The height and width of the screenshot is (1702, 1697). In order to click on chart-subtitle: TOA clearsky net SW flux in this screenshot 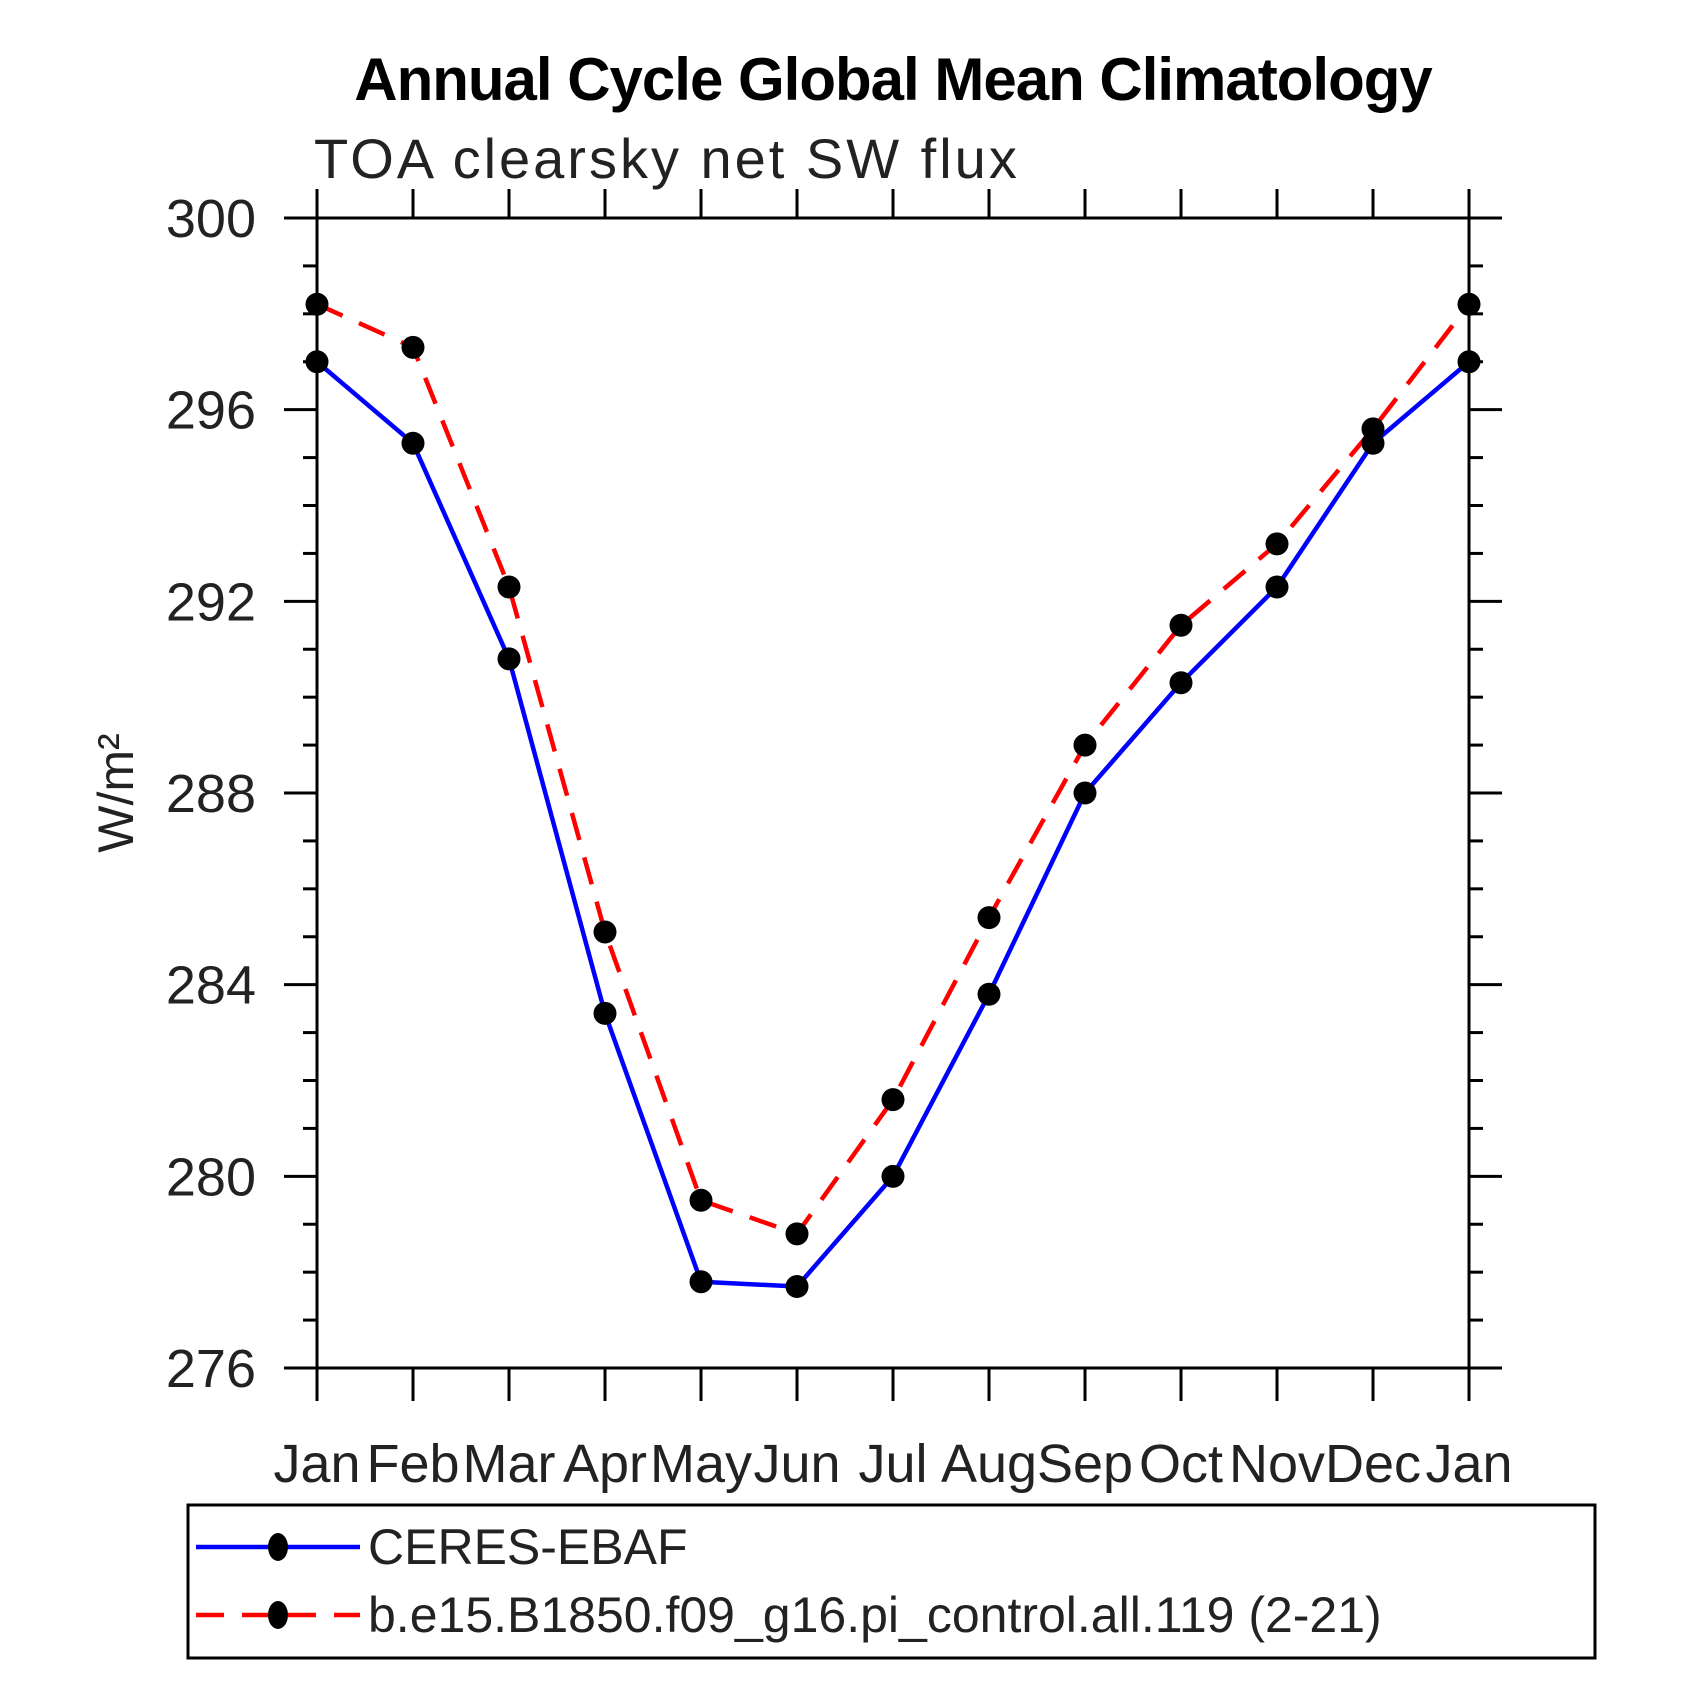, I will do `click(667, 158)`.